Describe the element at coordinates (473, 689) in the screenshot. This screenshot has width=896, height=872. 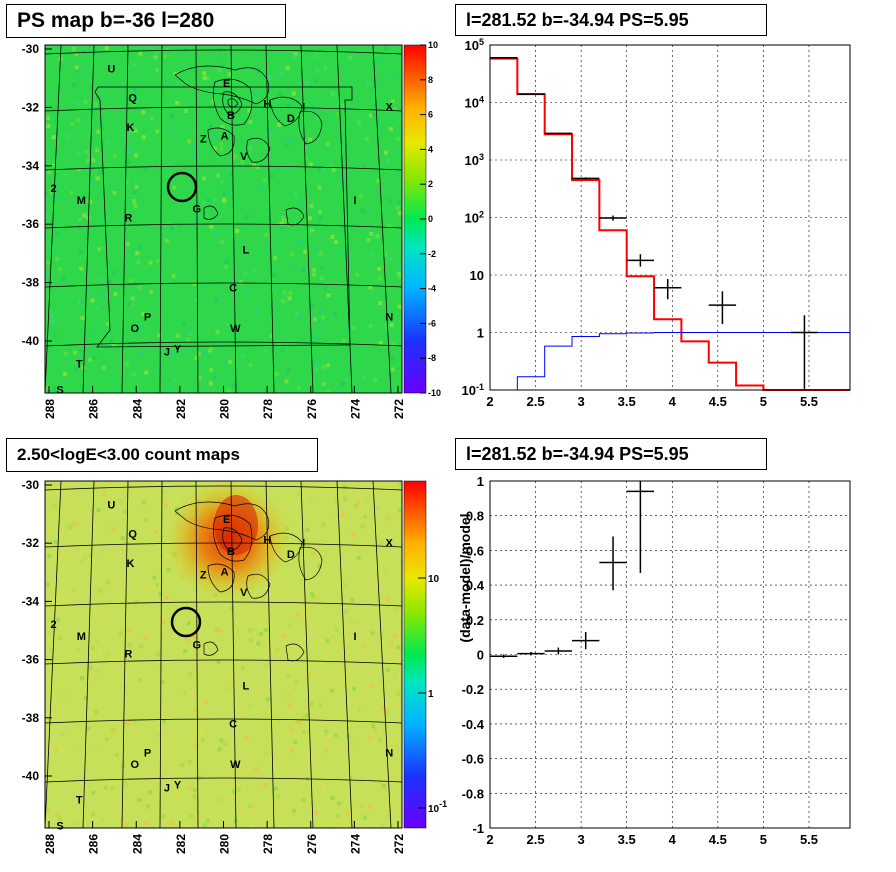
I see `y-tick-label: -0.2` at that location.